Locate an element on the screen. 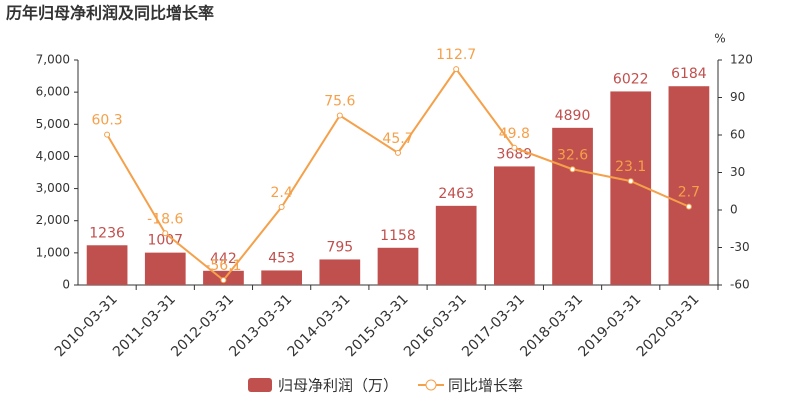 The image size is (800, 400). y-tick-label: 3,000 is located at coordinates (53, 188).